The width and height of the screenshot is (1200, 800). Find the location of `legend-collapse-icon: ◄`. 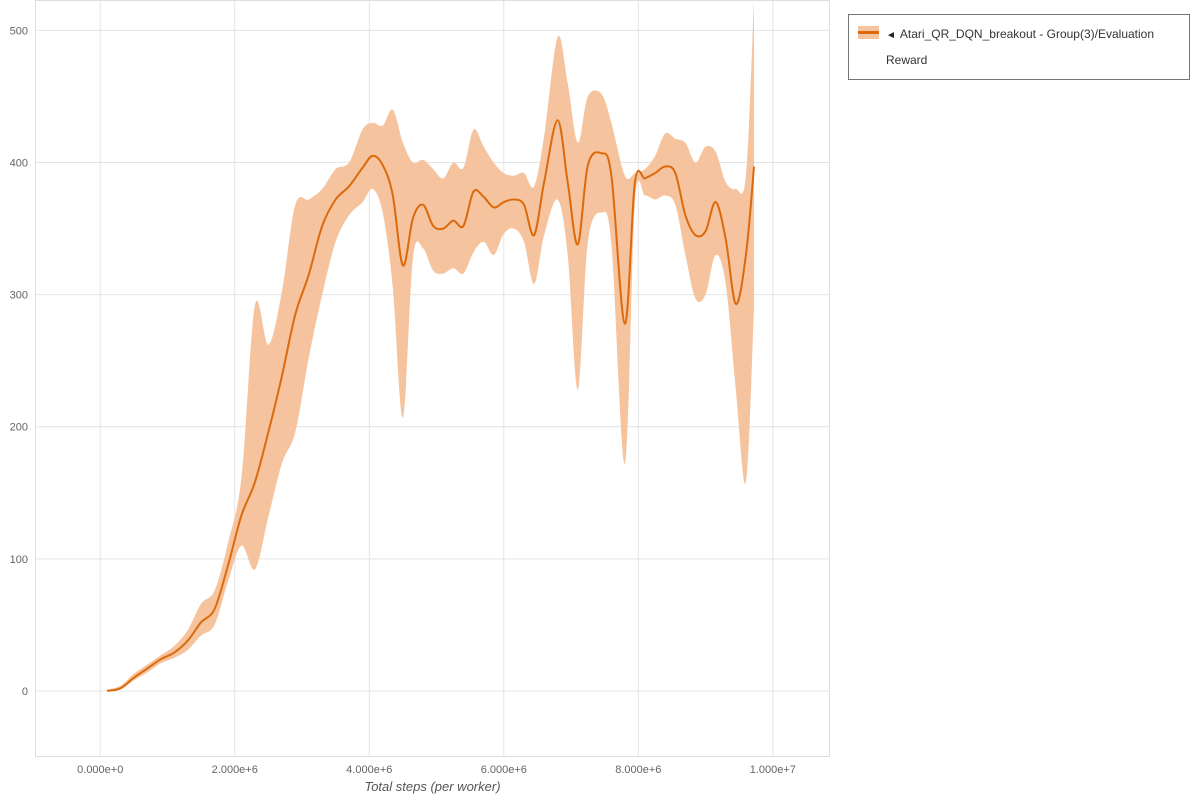

legend-collapse-icon: ◄ is located at coordinates (891, 35).